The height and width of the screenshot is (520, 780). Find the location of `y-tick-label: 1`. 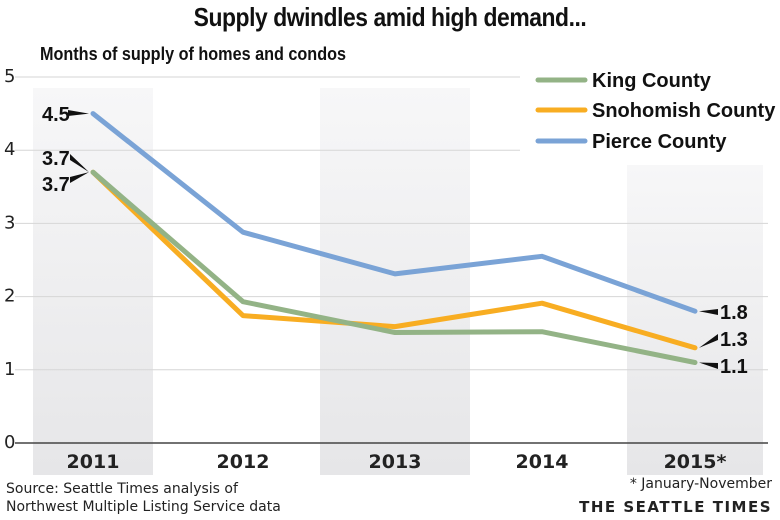

y-tick-label: 1 is located at coordinates (9, 369).